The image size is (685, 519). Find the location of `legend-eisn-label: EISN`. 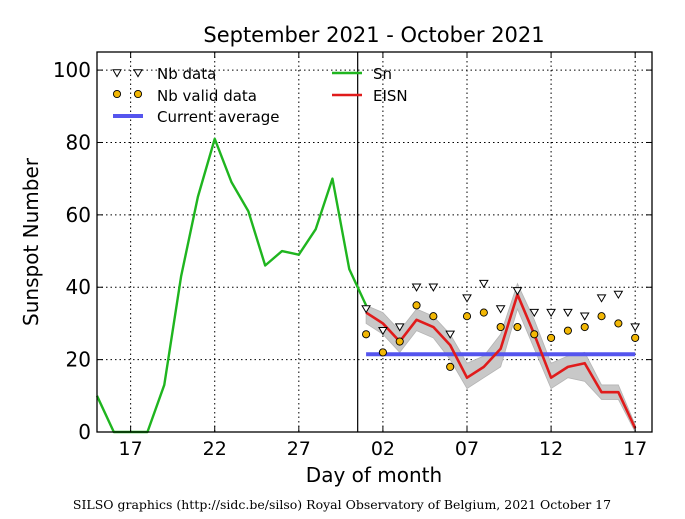

legend-eisn-label: EISN is located at coordinates (390, 96).